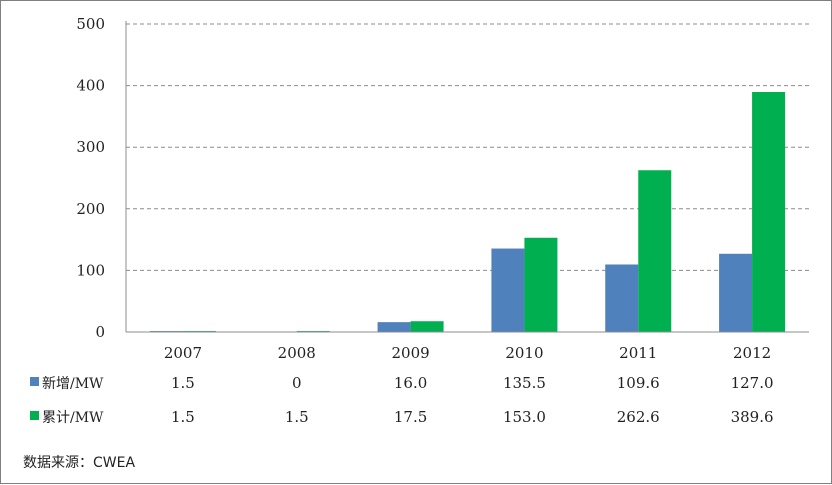  Describe the element at coordinates (73, 384) in the screenshot. I see `legend-label: 新增/MW` at that location.